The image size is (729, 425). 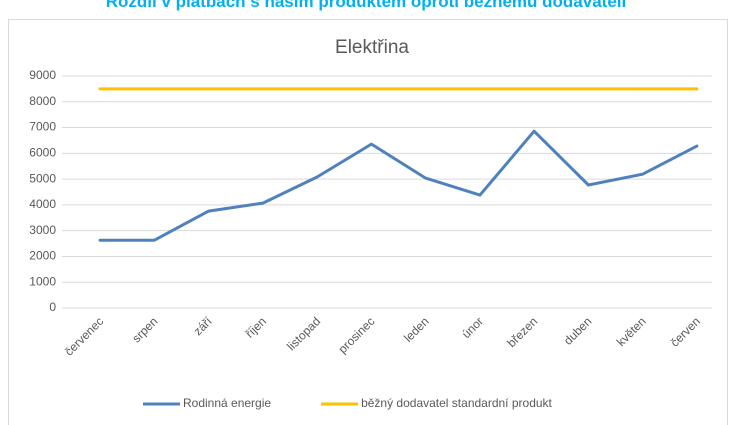 What do you see at coordinates (42, 127) in the screenshot?
I see `y-tick-label: 7000` at bounding box center [42, 127].